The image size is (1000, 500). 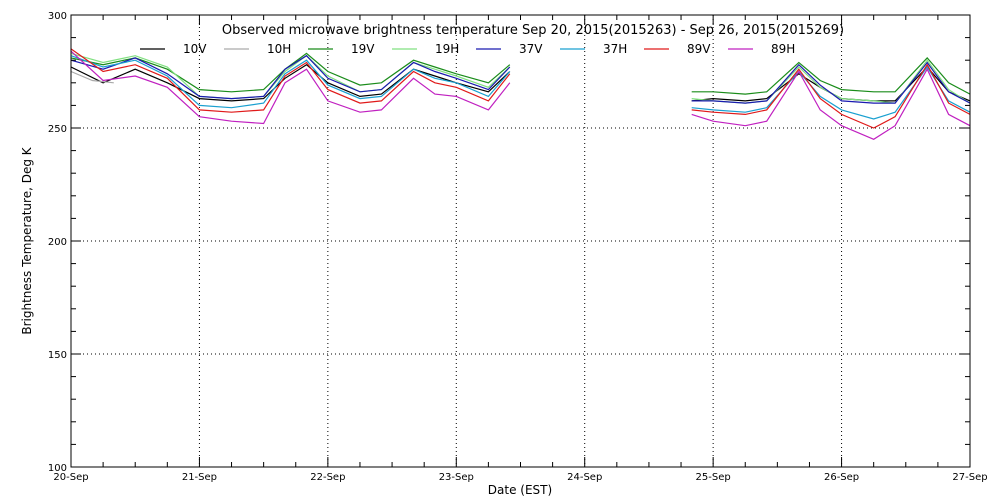 I want to click on x-tick-label: 21-Sep, so click(x=199, y=477).